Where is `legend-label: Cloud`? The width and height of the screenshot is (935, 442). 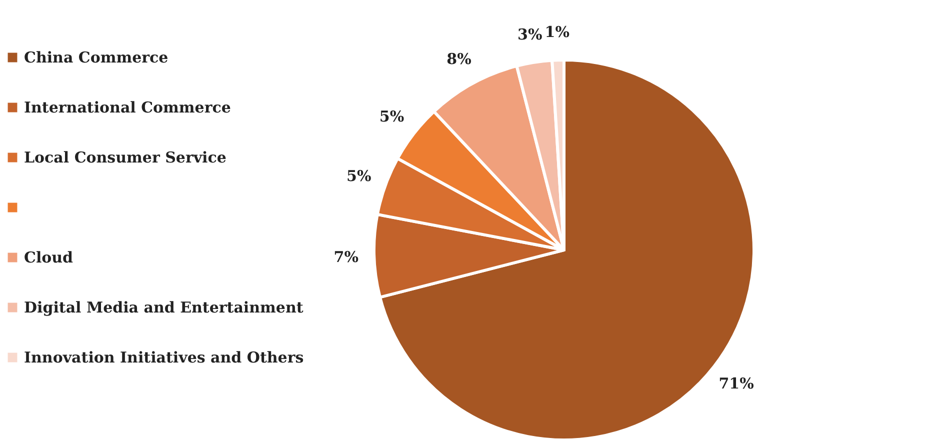 legend-label: Cloud is located at coordinates (49, 257).